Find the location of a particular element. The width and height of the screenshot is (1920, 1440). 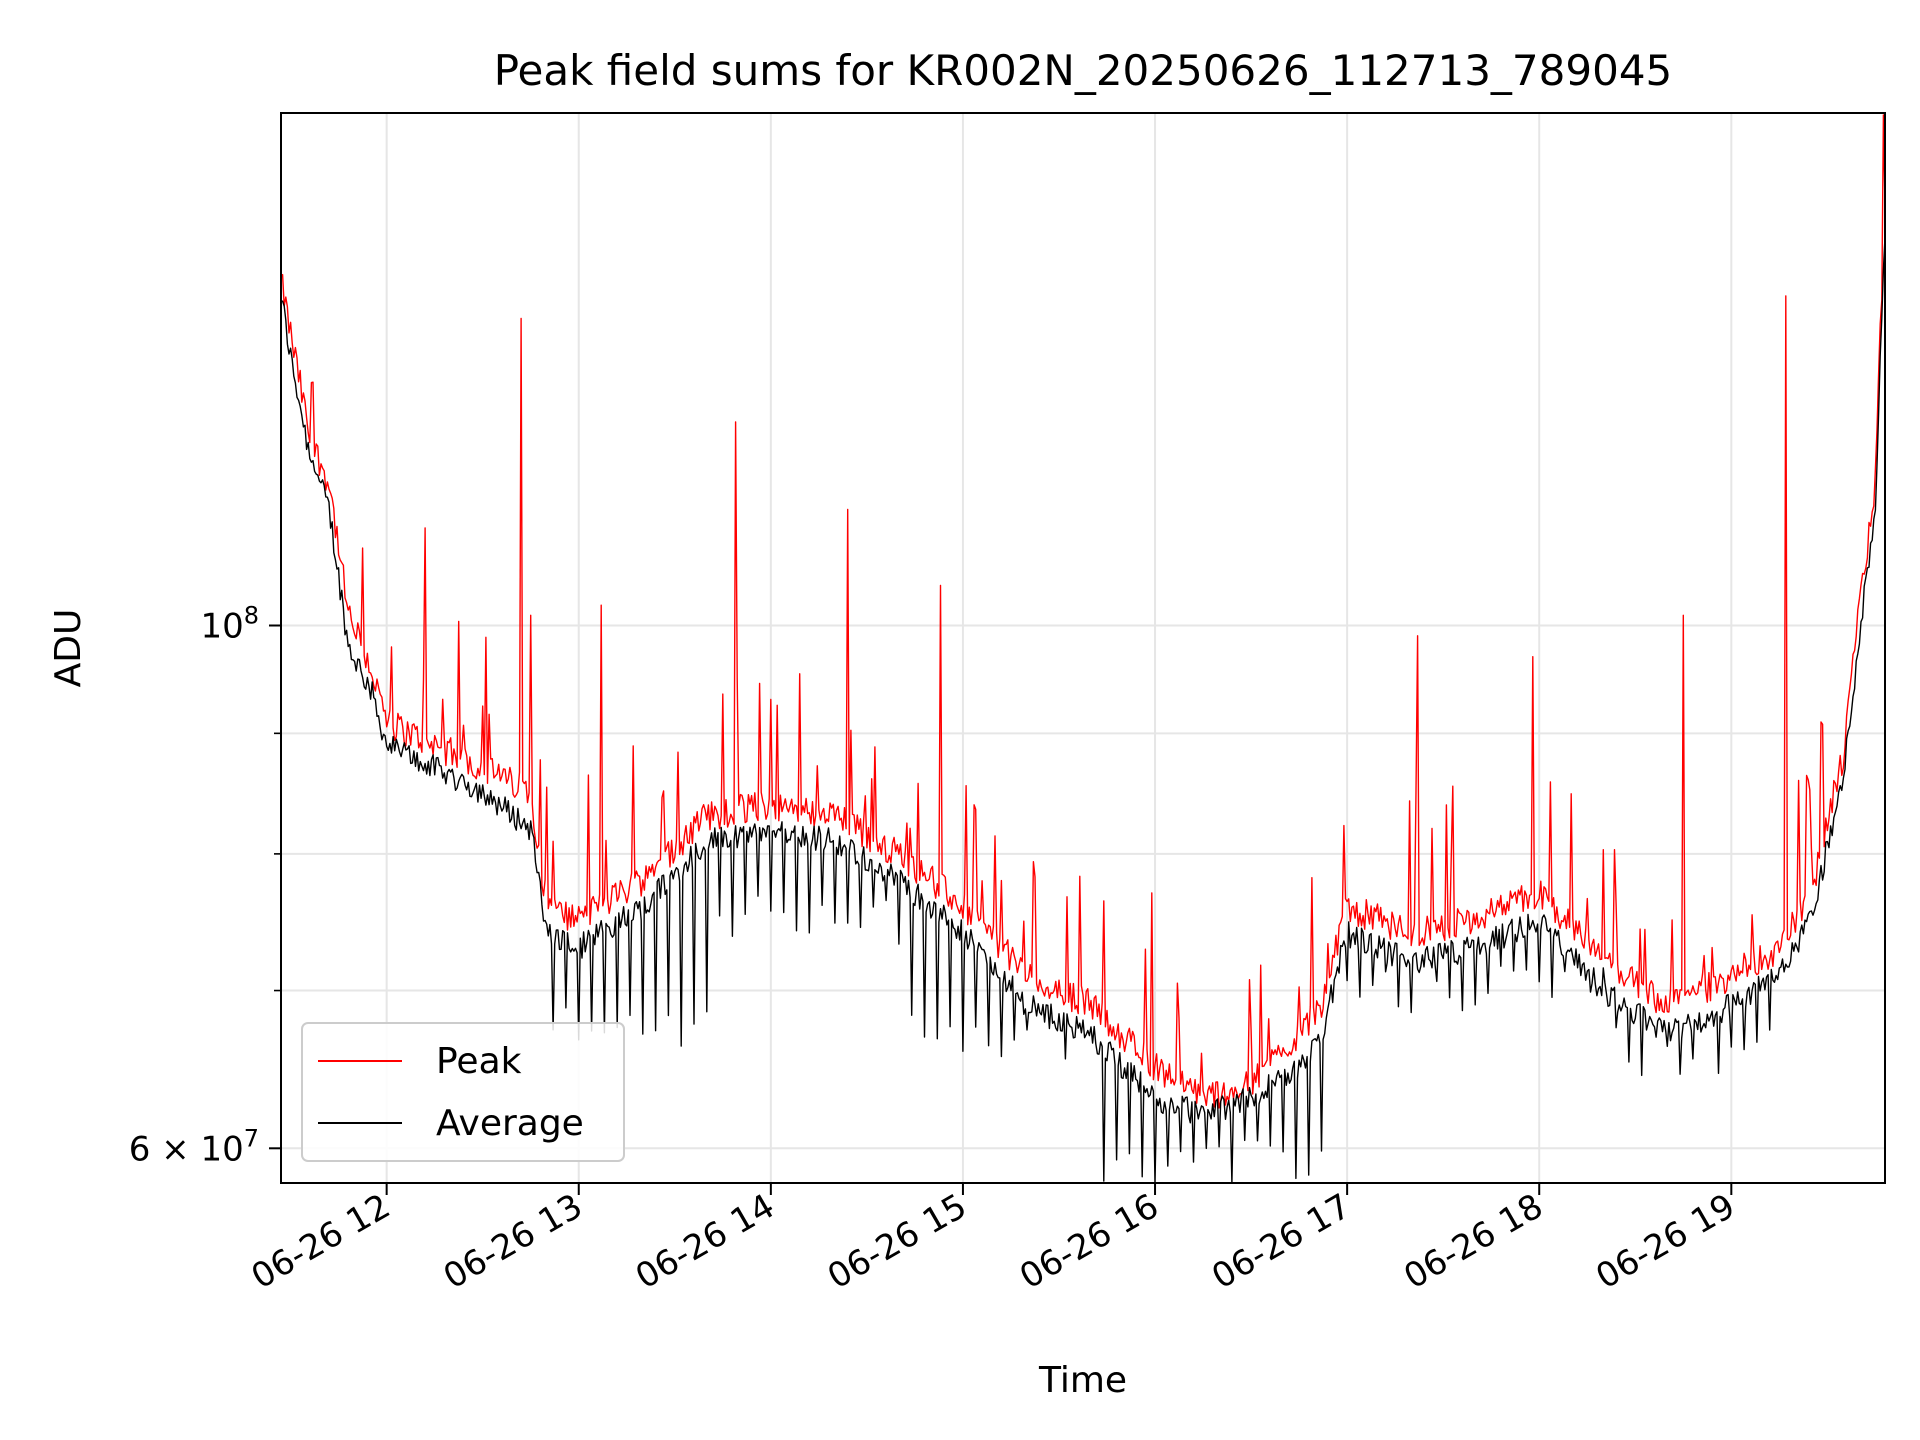

legend-box is located at coordinates (463, 1092).